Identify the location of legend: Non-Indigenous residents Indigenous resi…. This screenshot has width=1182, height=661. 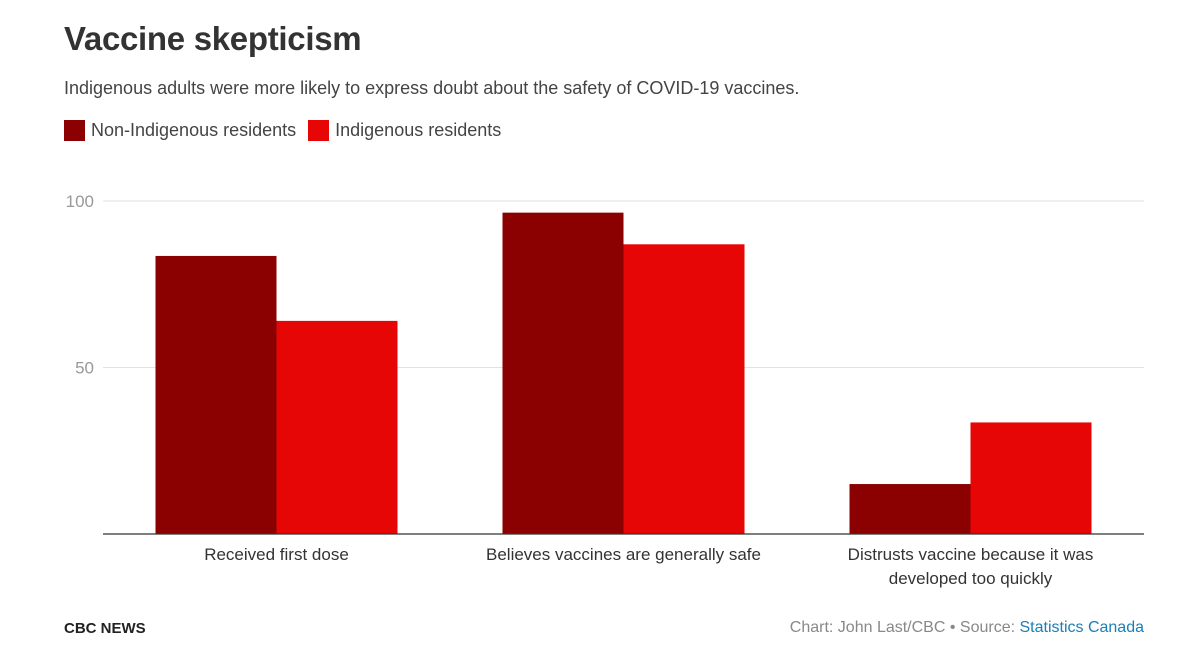
(288, 130).